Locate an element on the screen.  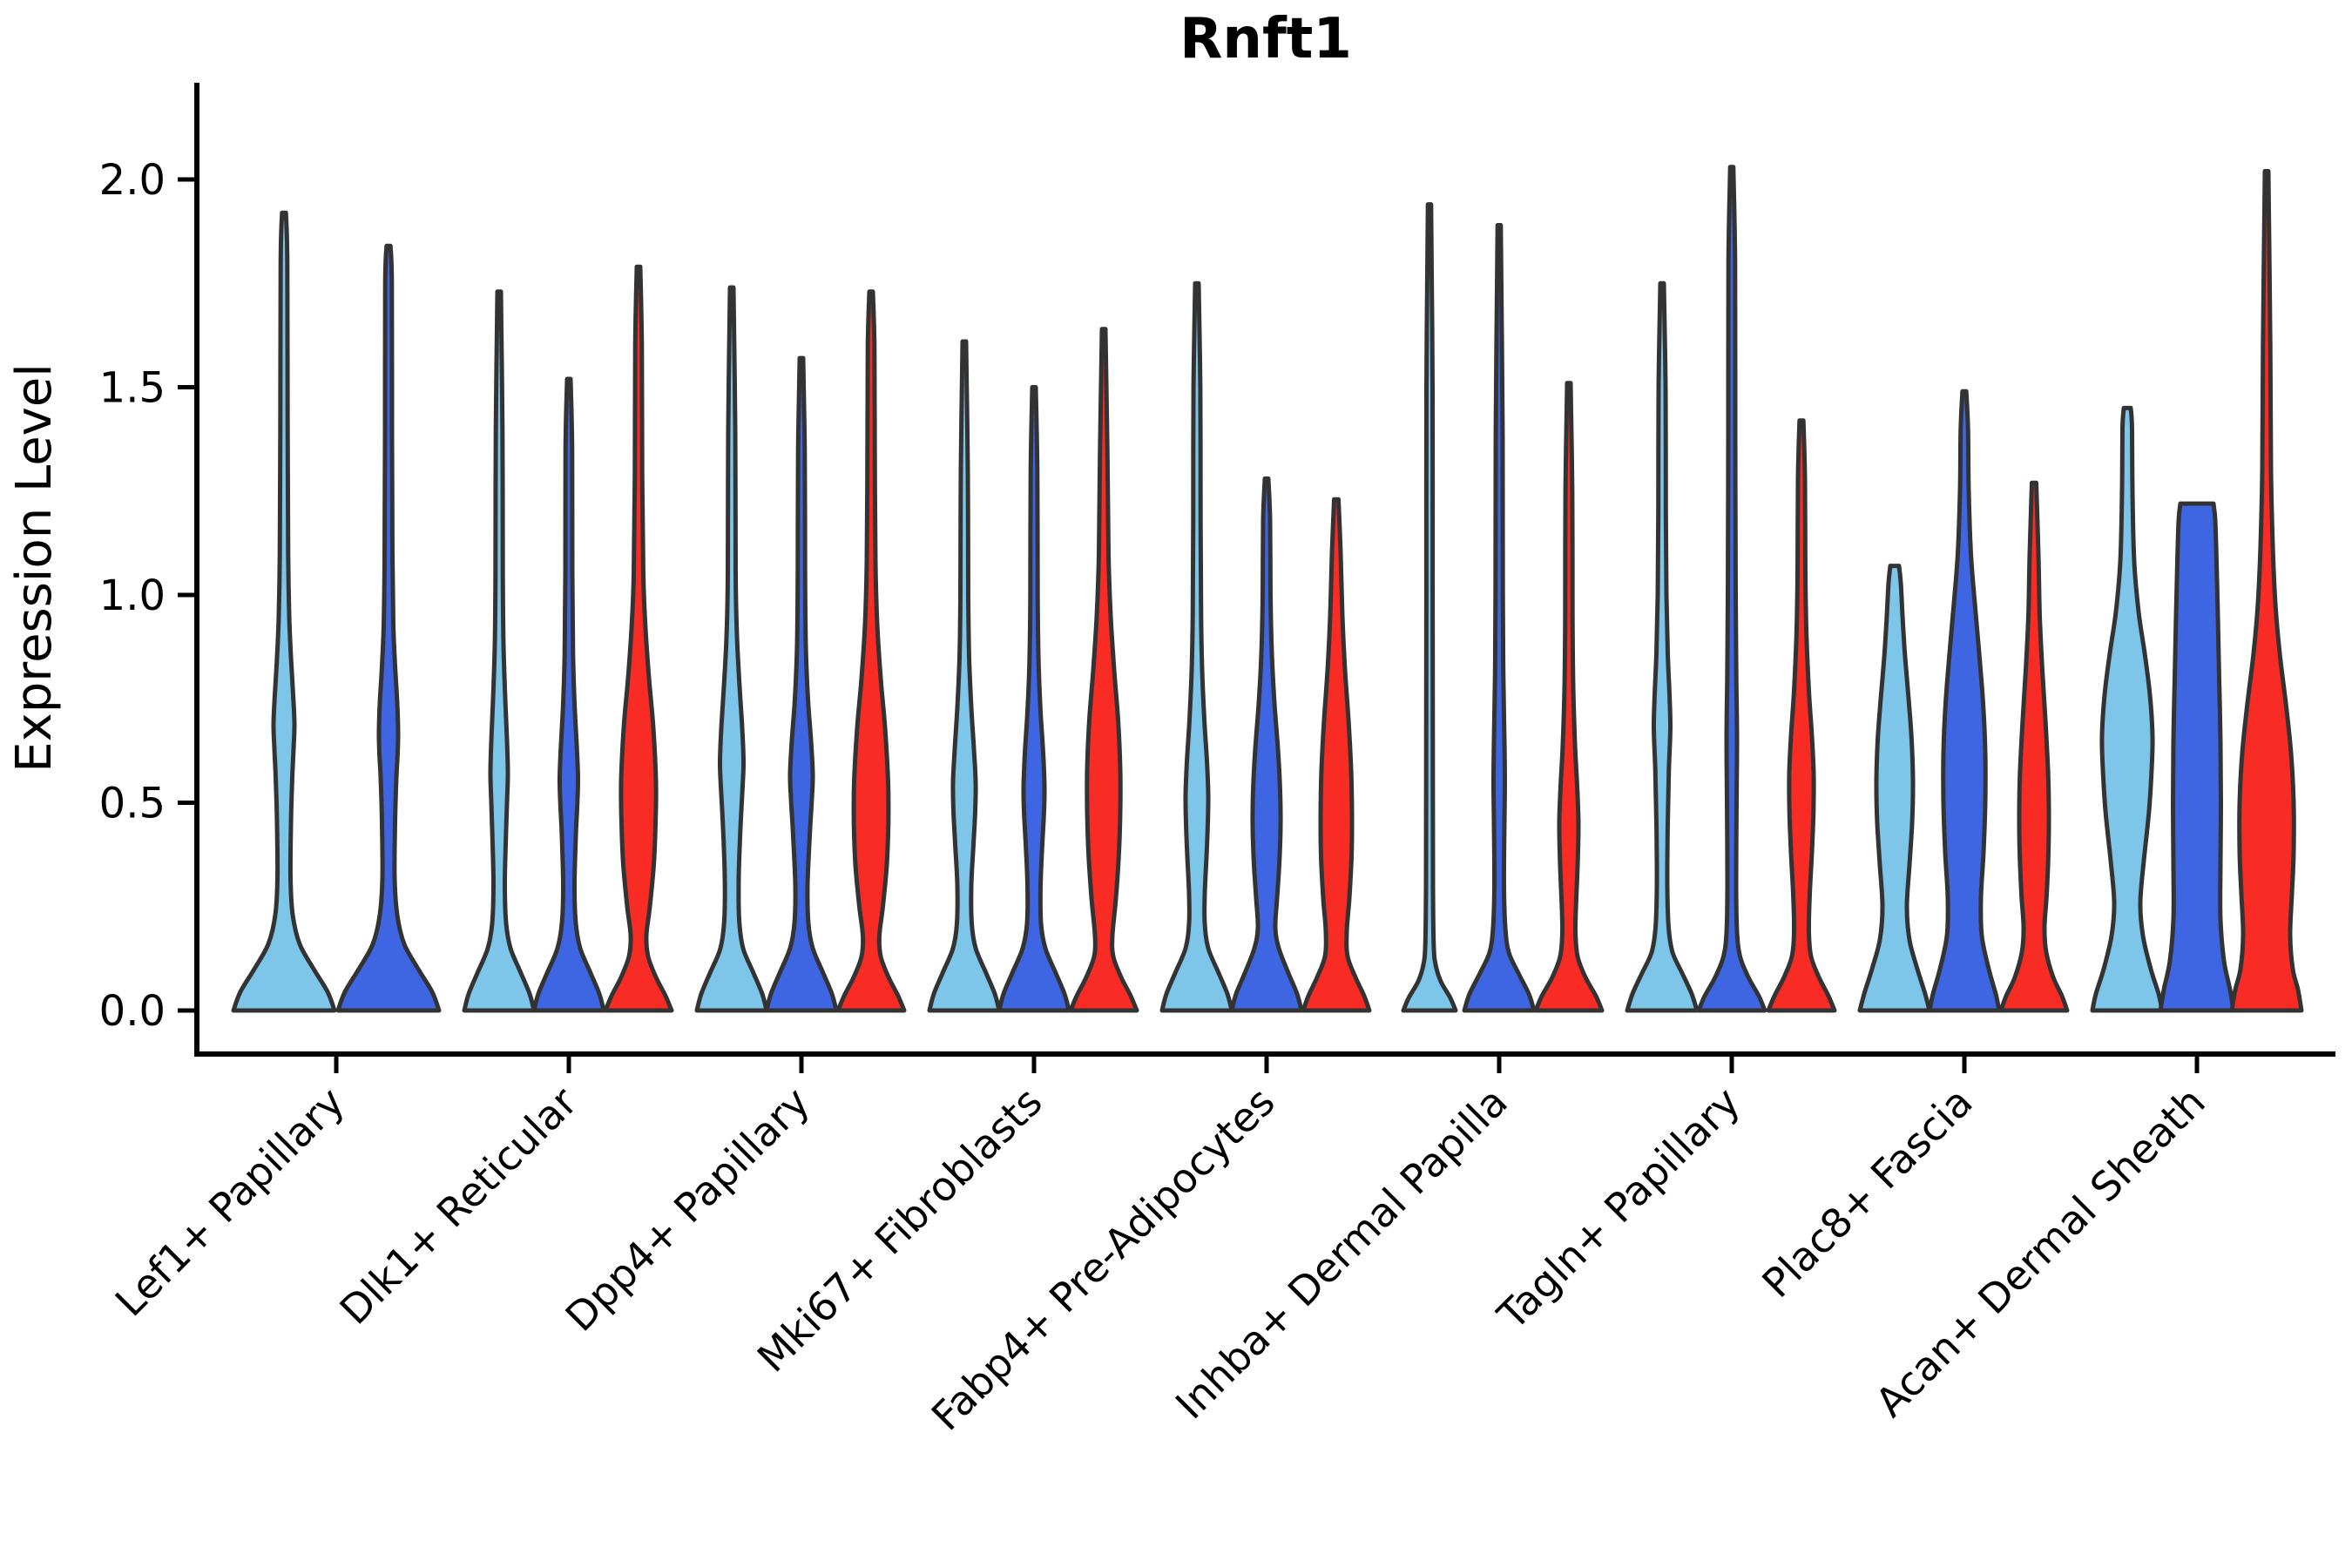
y-axis-label: Expression Level is located at coordinates (34, 568).